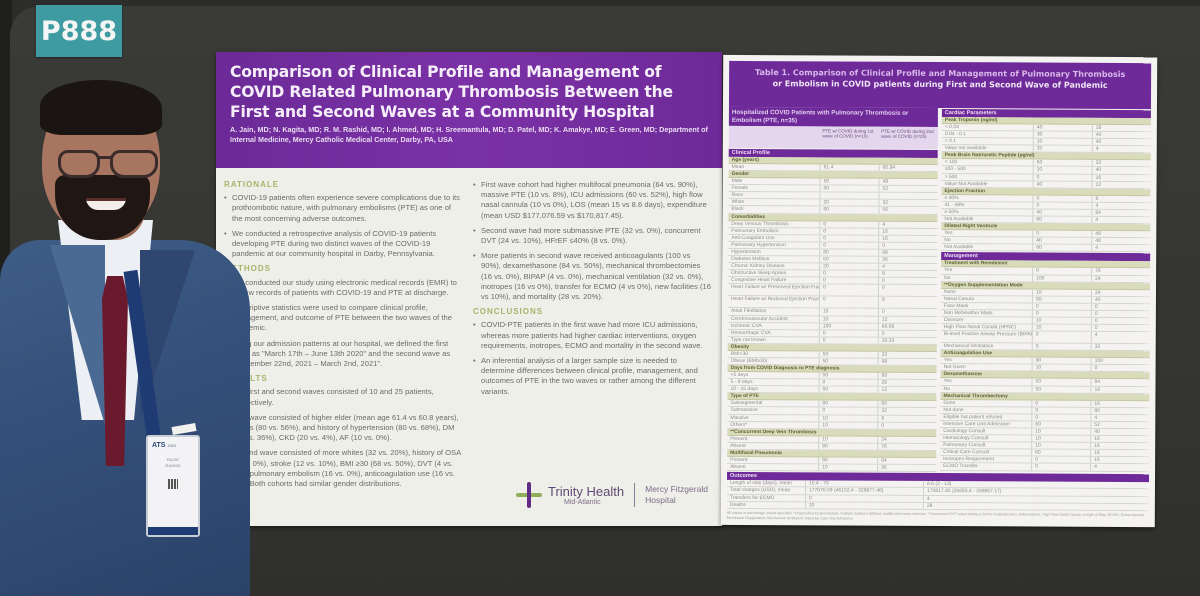  Describe the element at coordinates (1062, 134) in the screenshot. I see `first-wave-value: 30` at that location.